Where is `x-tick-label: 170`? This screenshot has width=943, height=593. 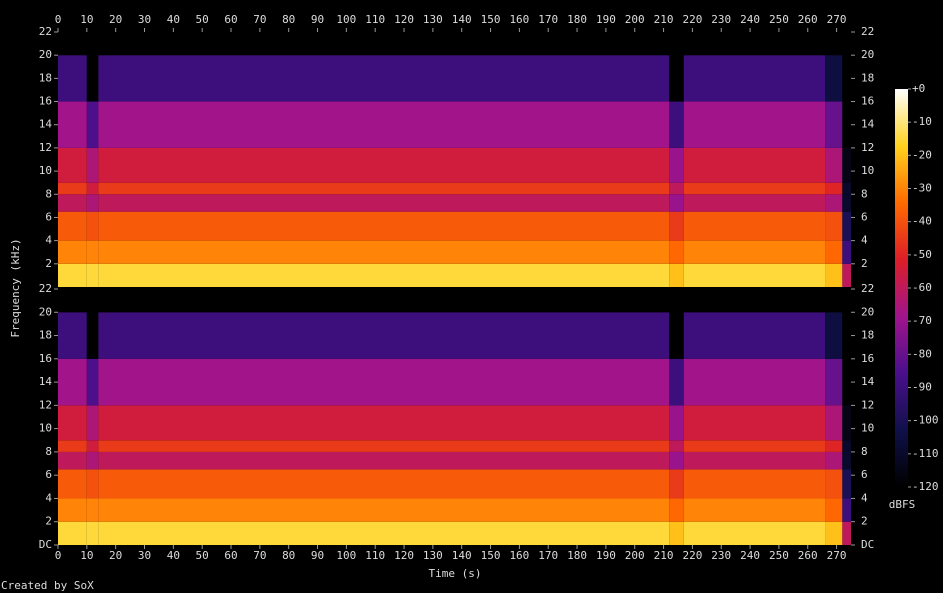
x-tick-label: 170 is located at coordinates (548, 19).